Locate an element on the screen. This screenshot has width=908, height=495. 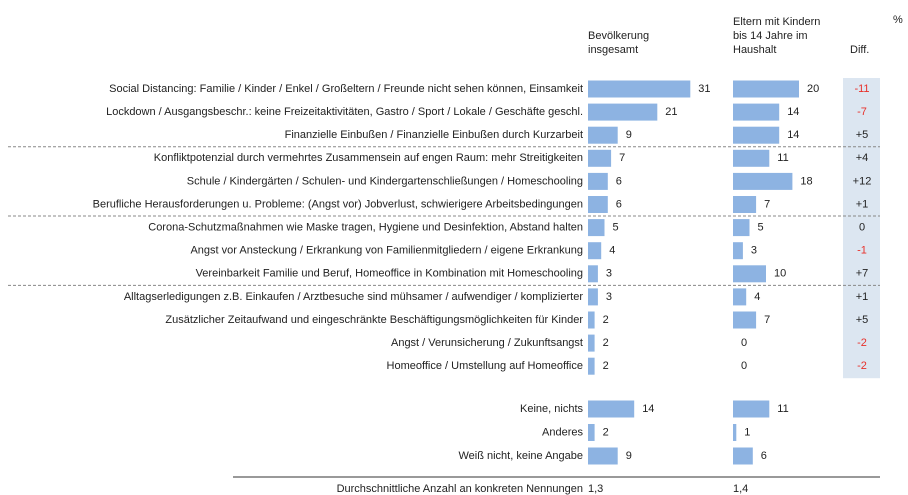
diff-background is located at coordinates (861, 228).